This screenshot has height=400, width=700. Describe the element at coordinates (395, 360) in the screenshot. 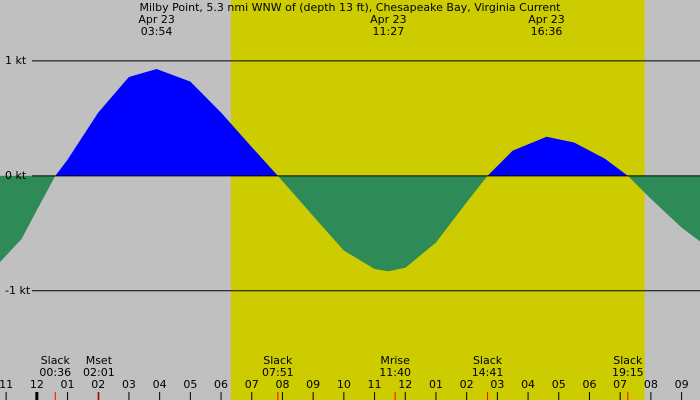

I see `event-label: Mrise` at that location.